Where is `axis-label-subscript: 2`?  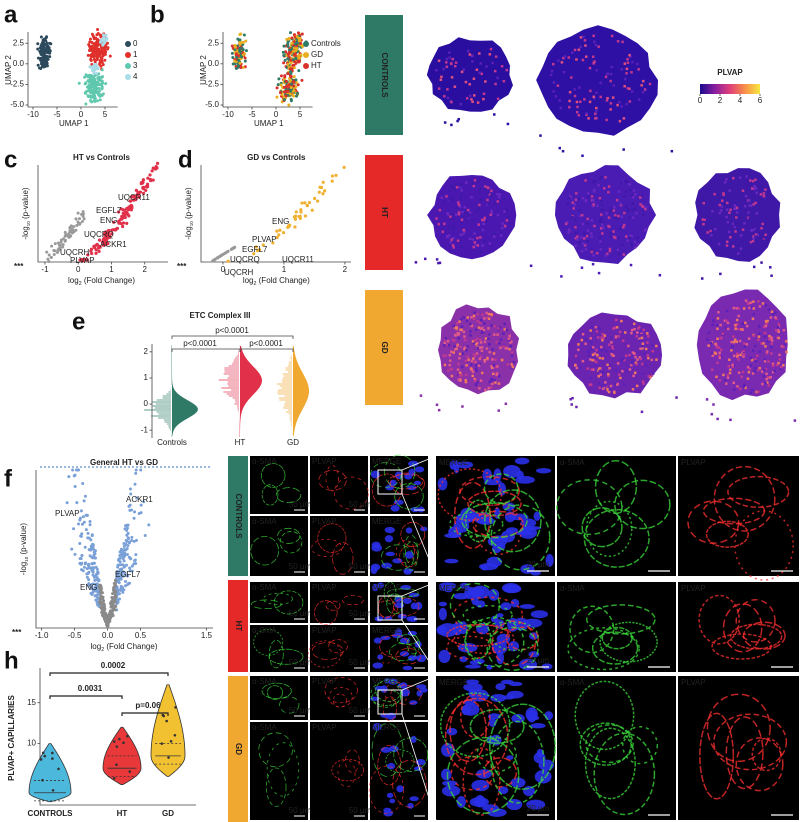
axis-label-subscript: 2 is located at coordinates (255, 284).